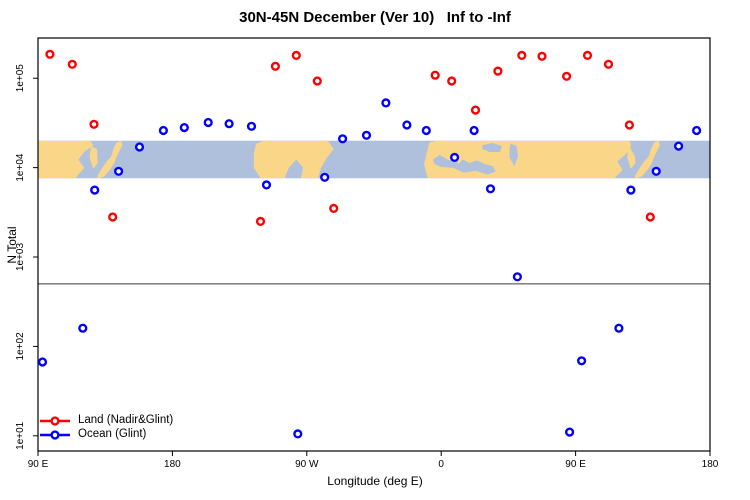 This screenshot has height=500, width=750. I want to click on y-axis-title: N Total, so click(12, 245).